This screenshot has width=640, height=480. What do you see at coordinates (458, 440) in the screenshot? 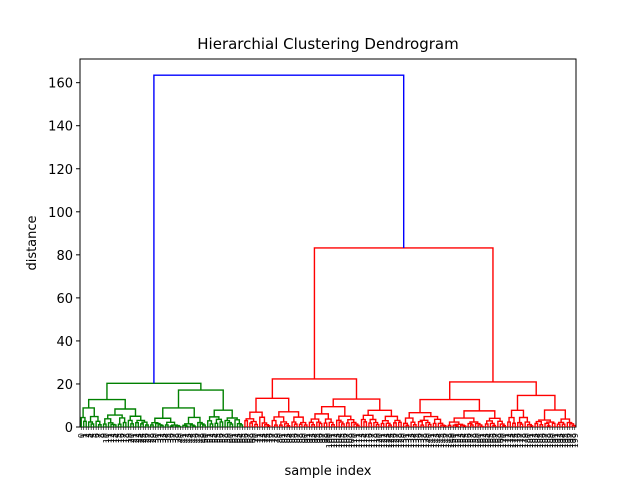
I see `leaf-label: 152` at bounding box center [458, 440].